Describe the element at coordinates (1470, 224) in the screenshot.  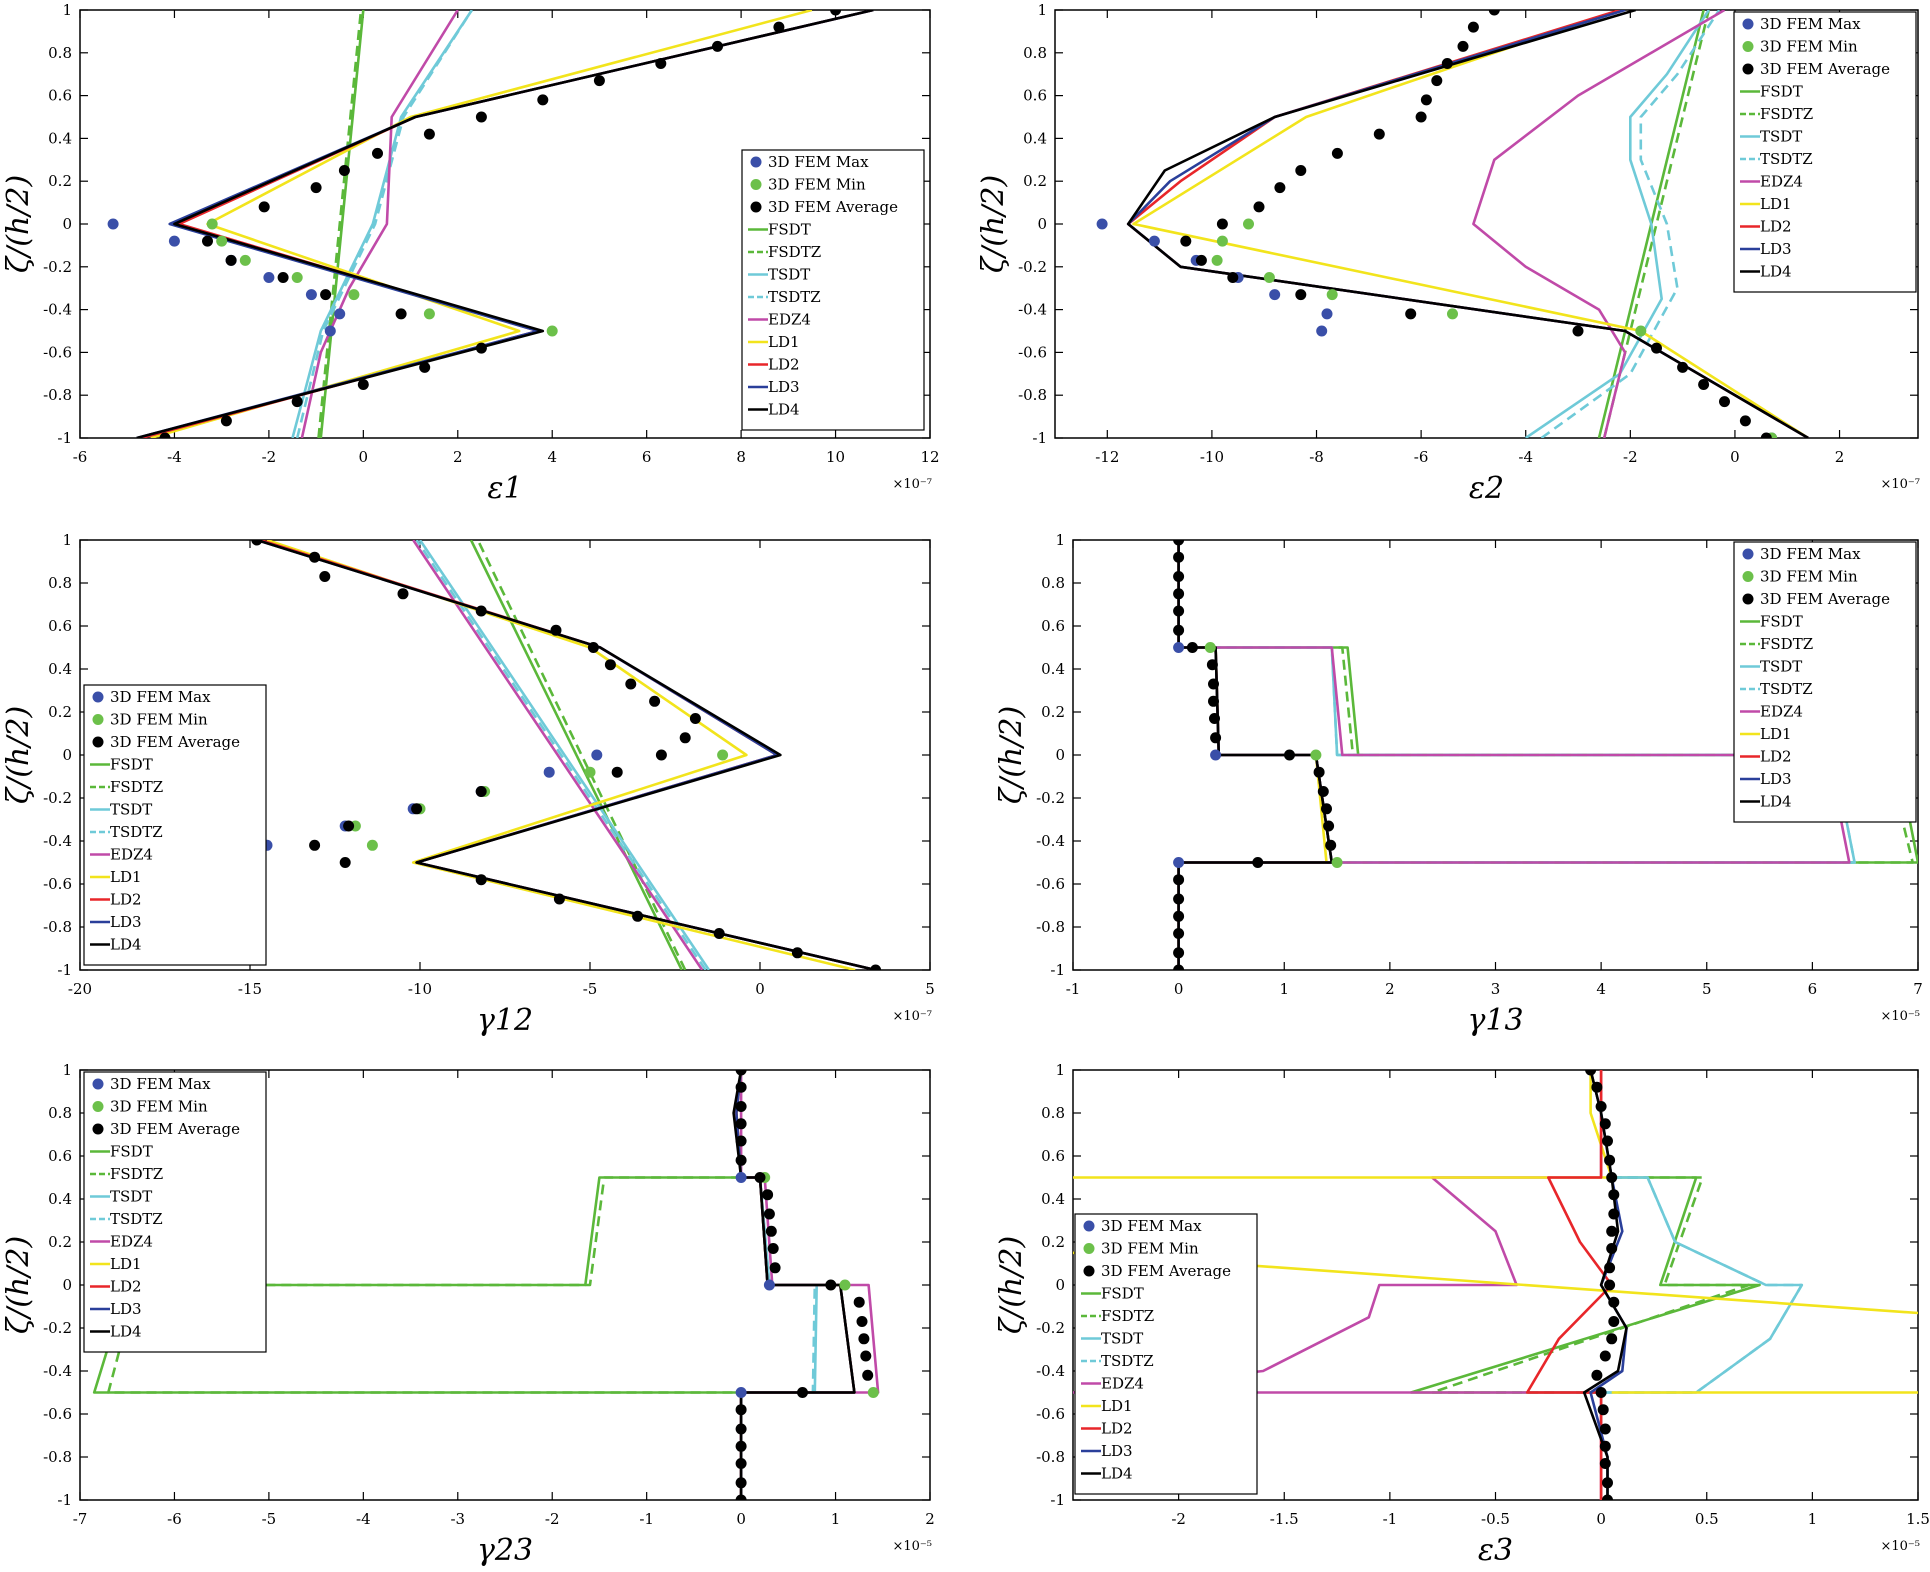
I see `series-ld1-line` at that location.